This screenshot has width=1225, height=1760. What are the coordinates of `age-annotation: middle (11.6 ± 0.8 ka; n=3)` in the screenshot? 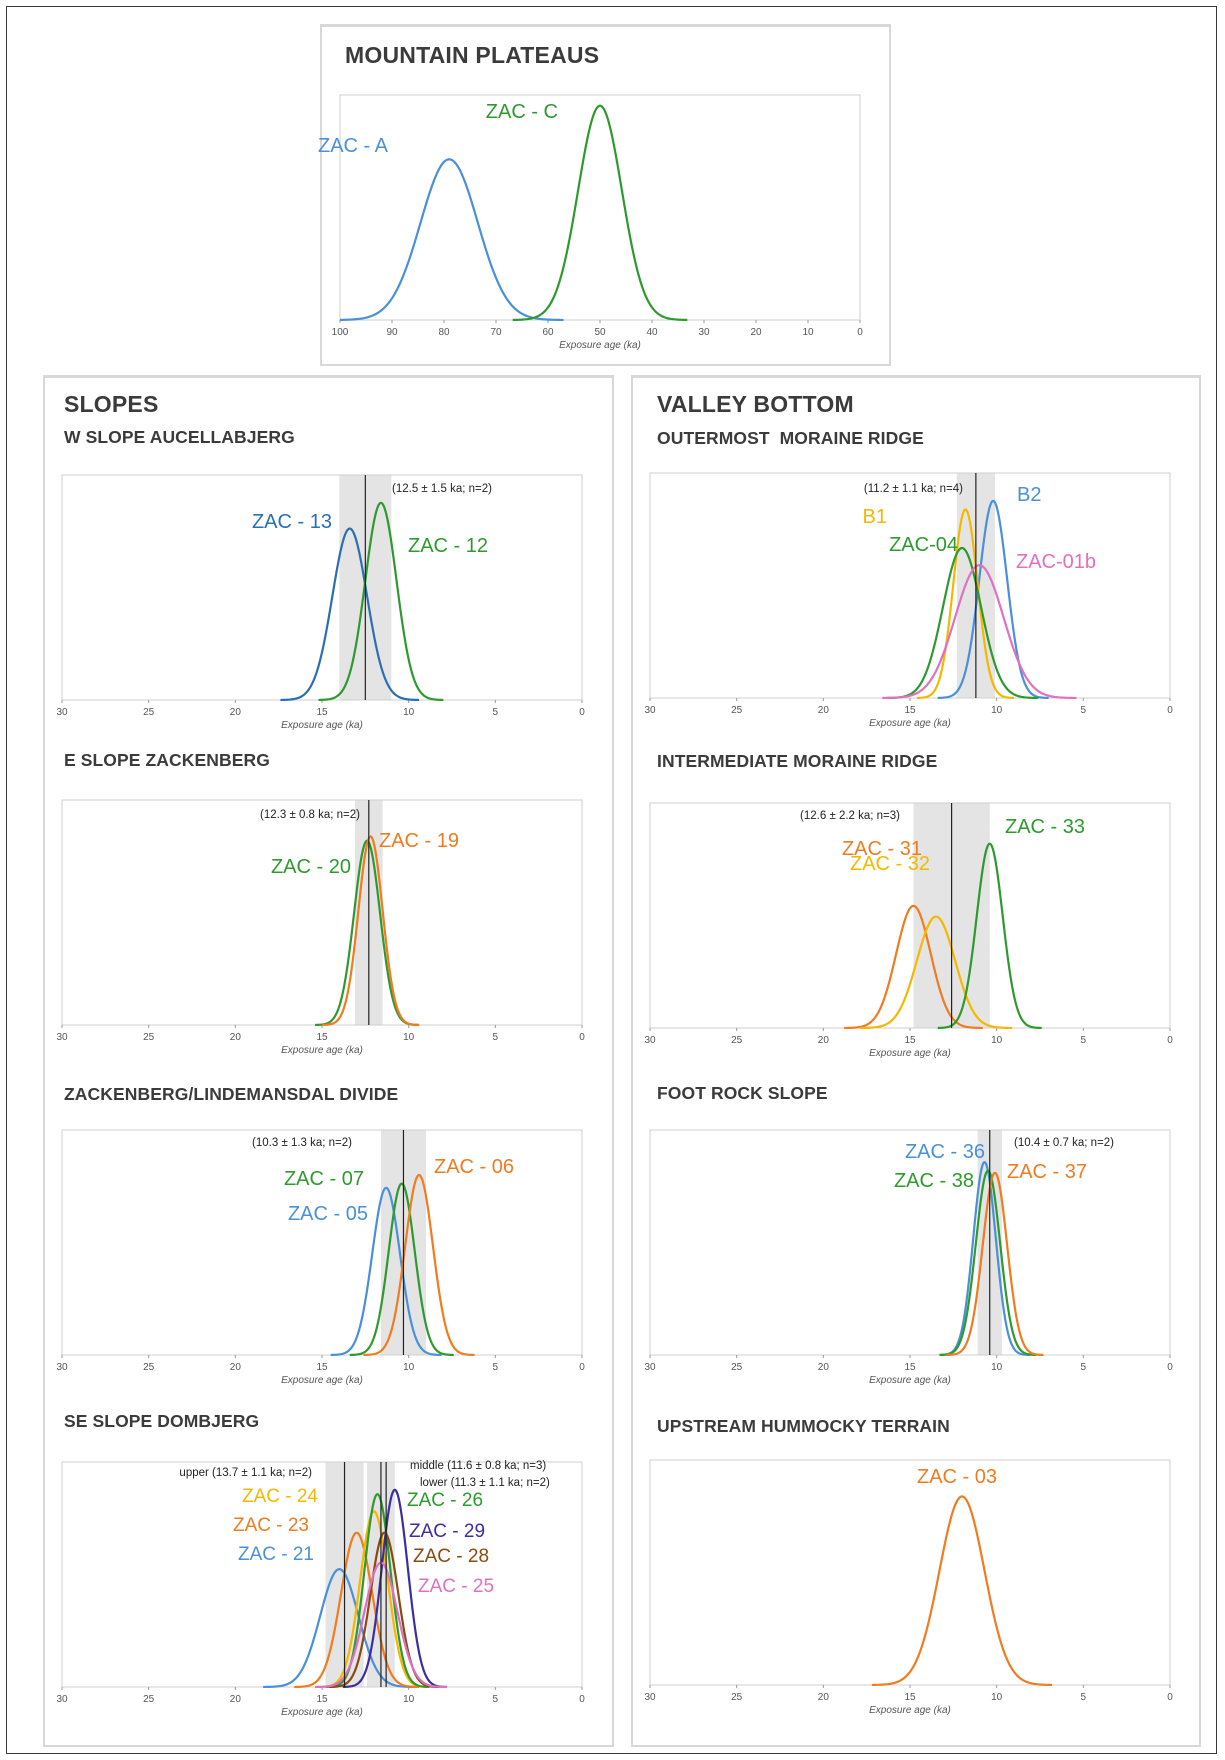 It's located at (478, 1466).